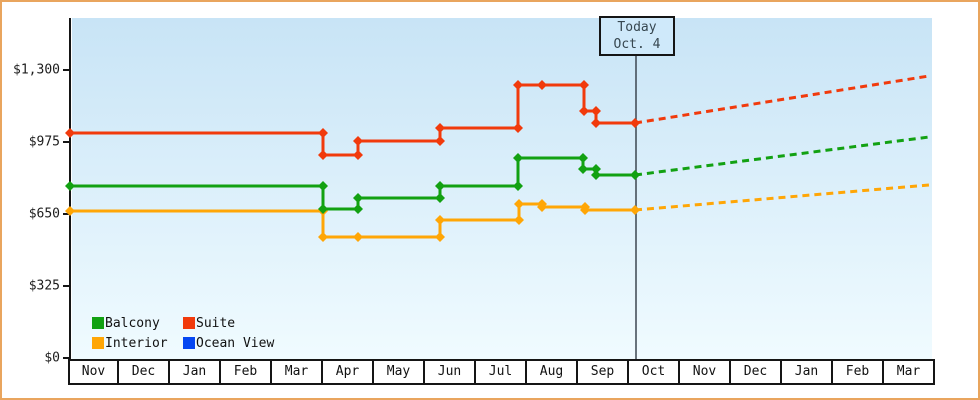 The image size is (980, 400). I want to click on legend-item-ocean-view: Ocean View, so click(228, 343).